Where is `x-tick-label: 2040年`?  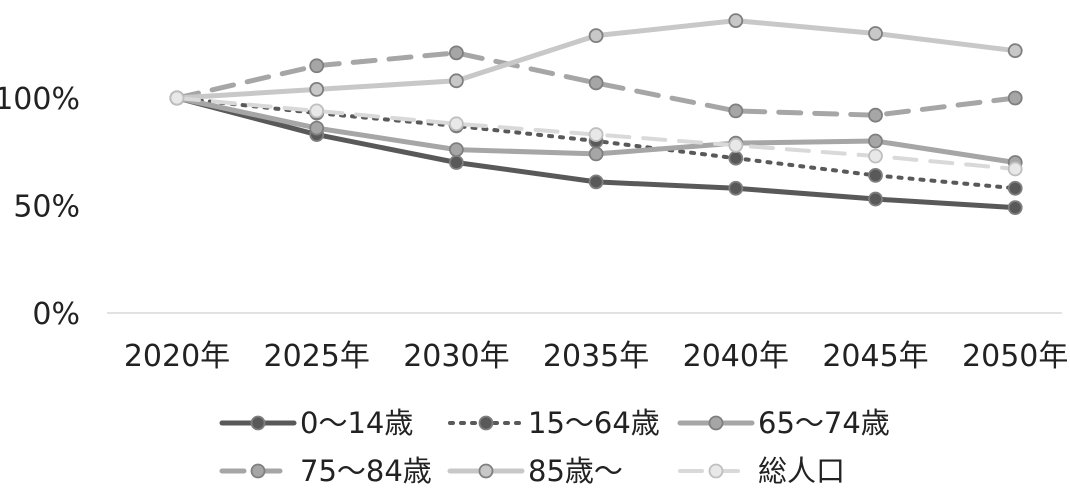
x-tick-label: 2040年 is located at coordinates (736, 356).